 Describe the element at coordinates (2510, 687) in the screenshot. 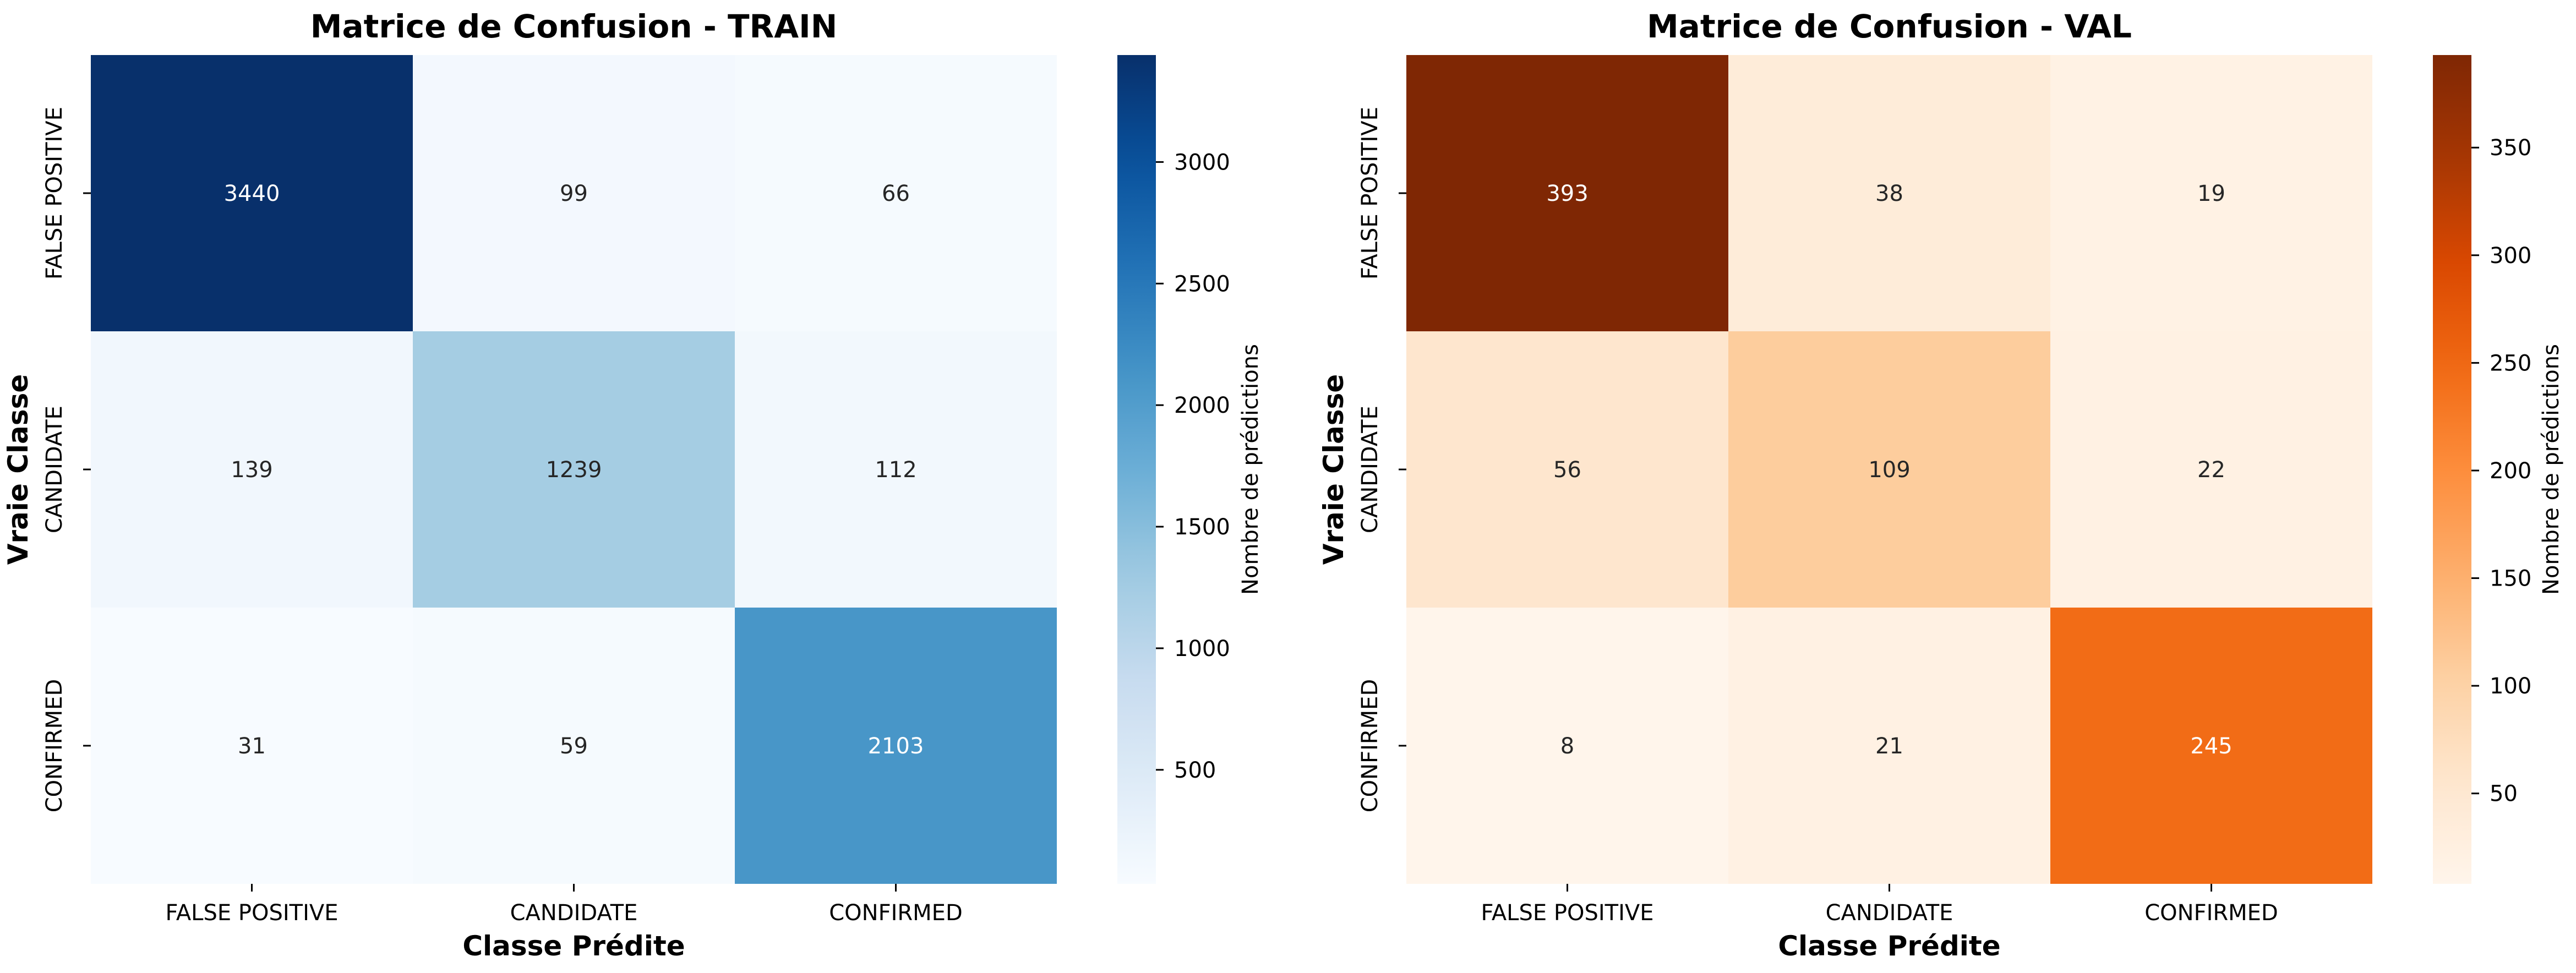

I see `colorbar-tick-label: 100` at that location.